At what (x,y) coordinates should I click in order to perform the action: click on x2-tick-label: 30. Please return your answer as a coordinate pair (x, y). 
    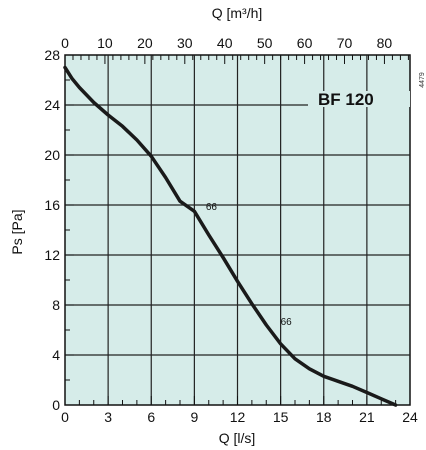
    Looking at the image, I should click on (185, 43).